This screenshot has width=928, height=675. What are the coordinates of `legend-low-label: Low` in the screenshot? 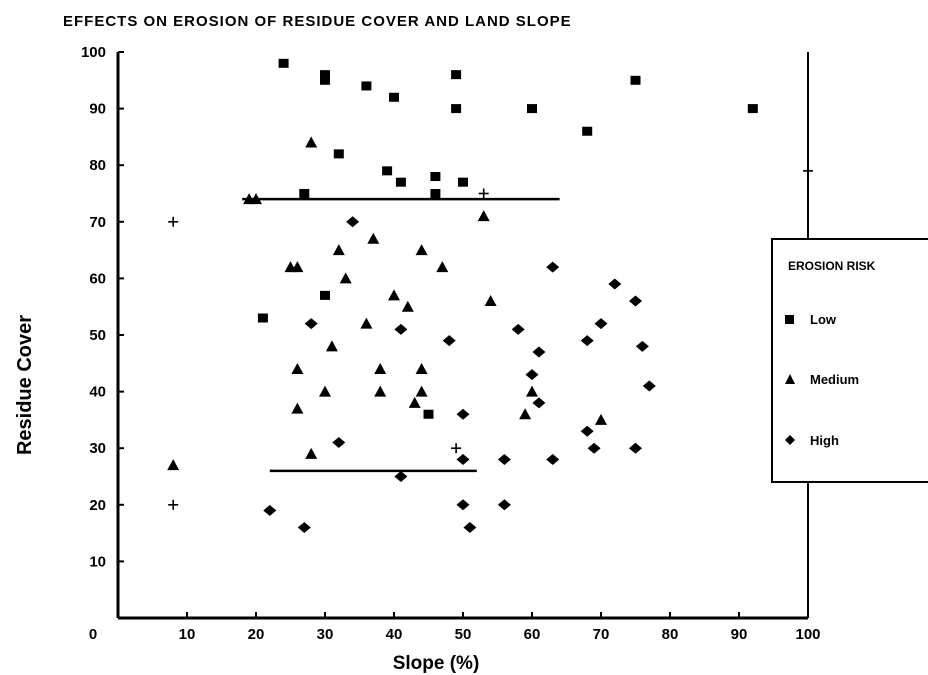 It's located at (823, 319).